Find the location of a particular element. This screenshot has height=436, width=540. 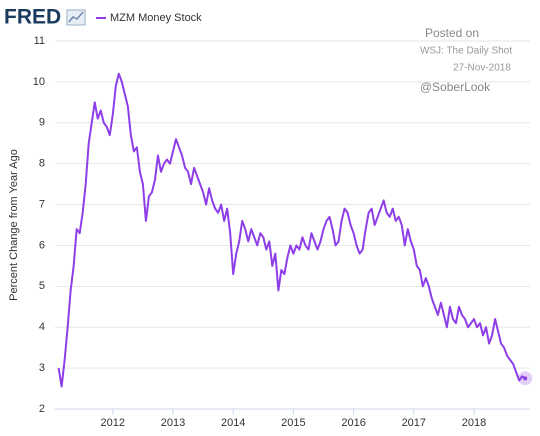

annotation: @SoberLook is located at coordinates (455, 87).